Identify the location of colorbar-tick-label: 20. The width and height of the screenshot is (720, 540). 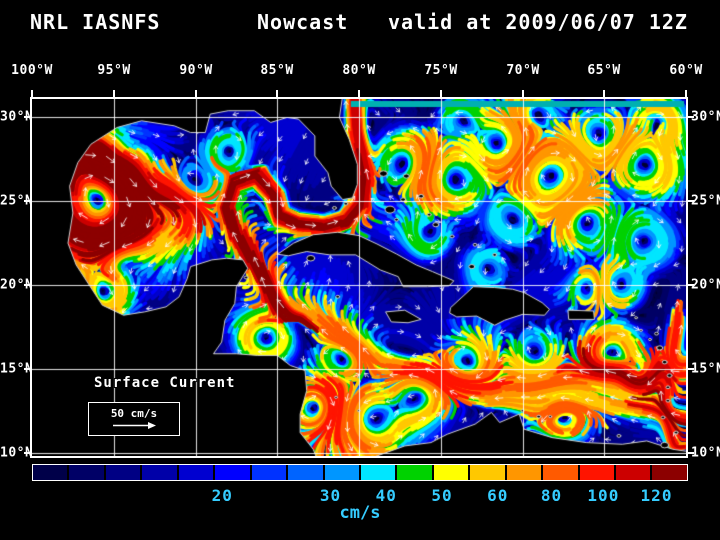
(222, 495).